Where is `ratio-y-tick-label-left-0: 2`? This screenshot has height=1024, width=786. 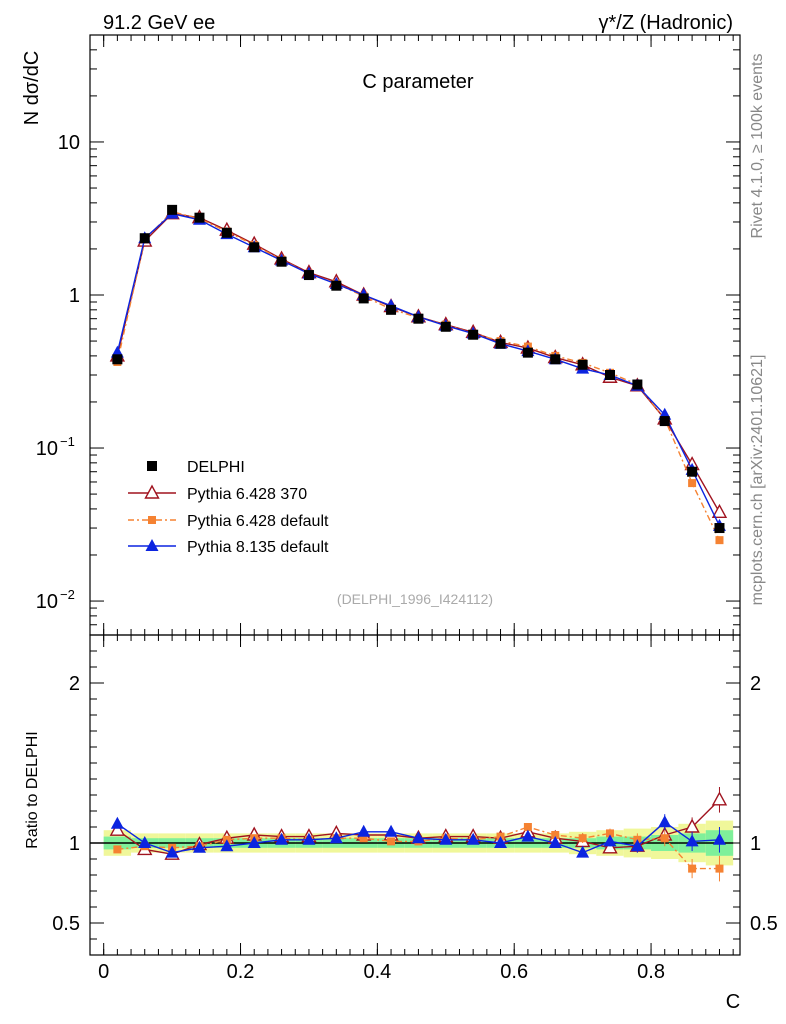 ratio-y-tick-label-left-0: 2 is located at coordinates (74, 684).